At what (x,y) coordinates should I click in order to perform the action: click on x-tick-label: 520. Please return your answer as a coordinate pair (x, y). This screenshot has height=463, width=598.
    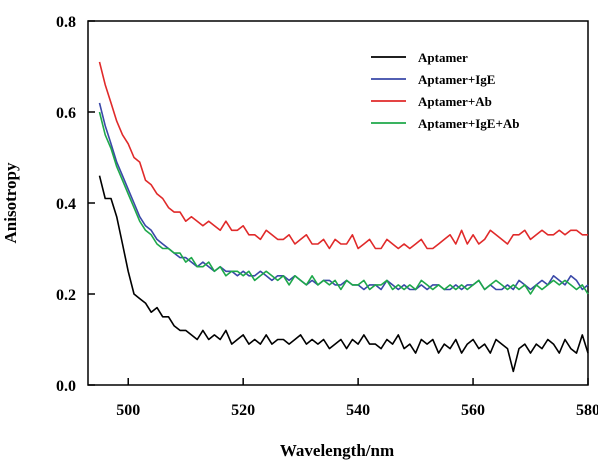
    Looking at the image, I should click on (243, 410).